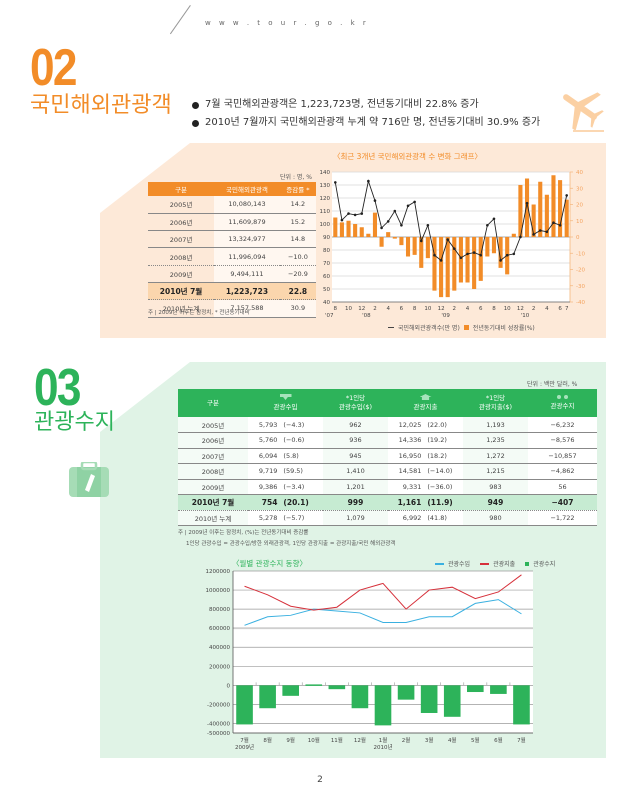 The height and width of the screenshot is (800, 640). What do you see at coordinates (232, 205) in the screenshot?
I see `table-row: 2005년 10,080,143 14.2` at bounding box center [232, 205].